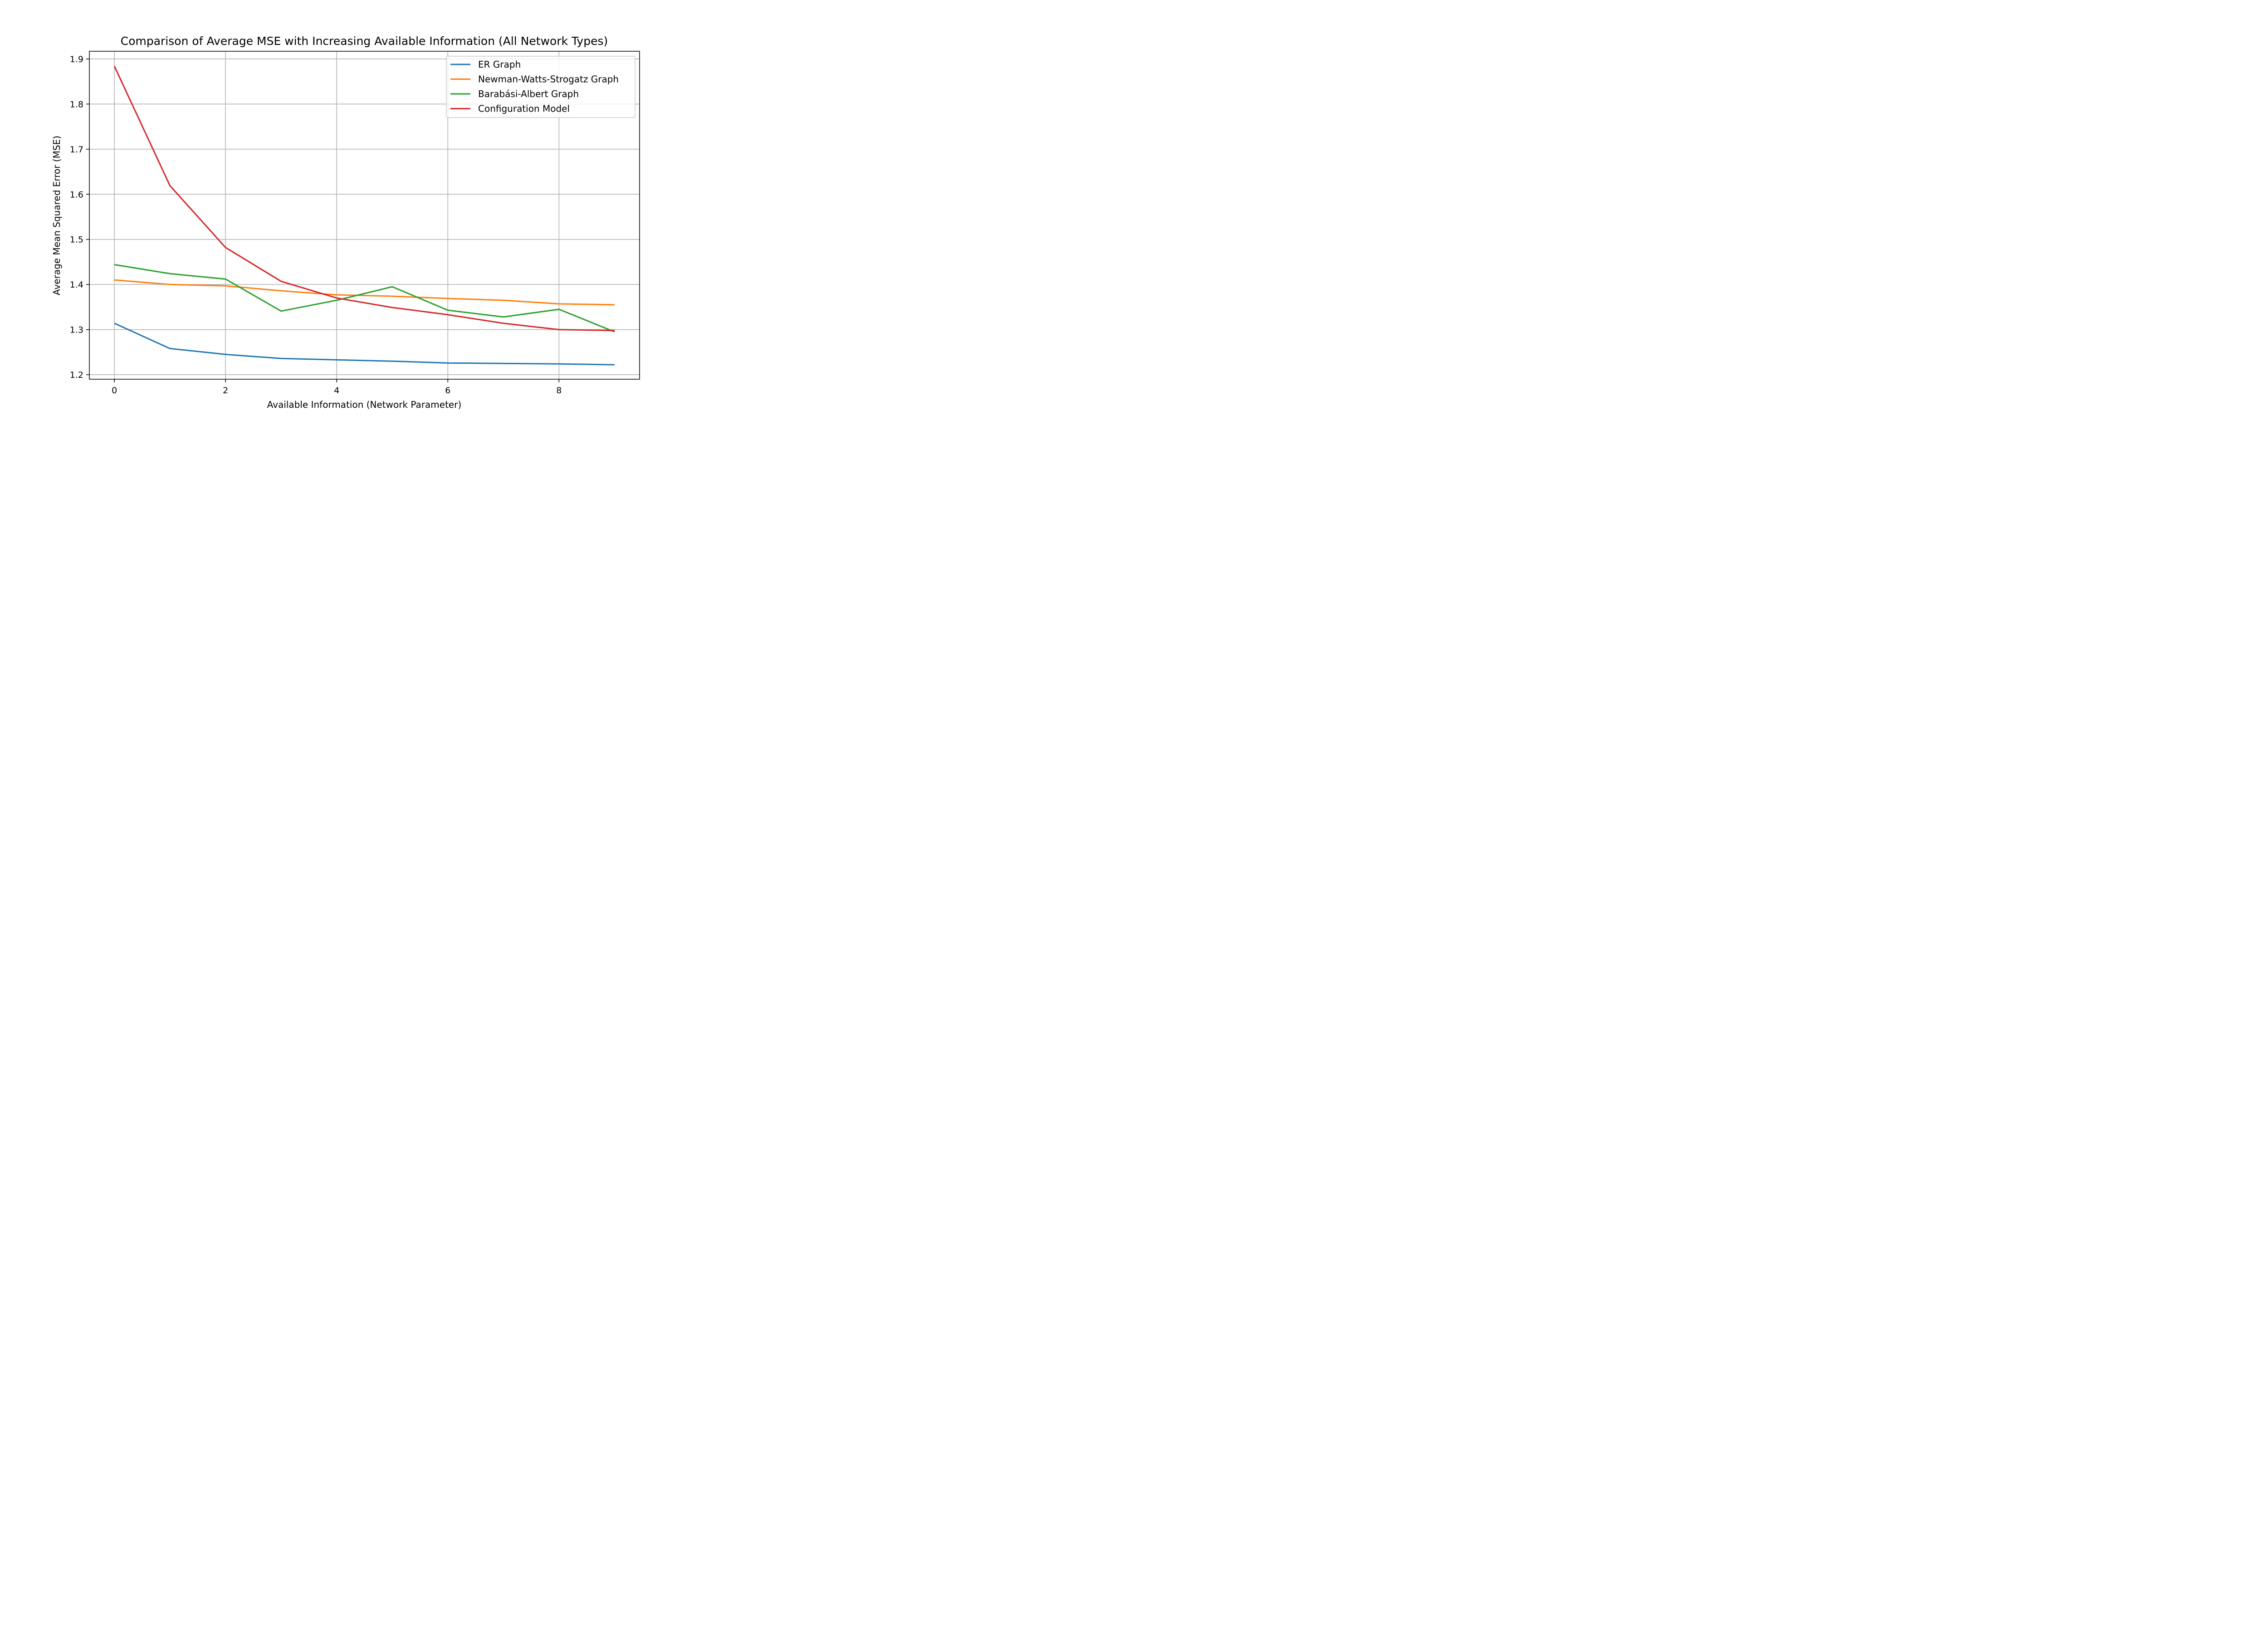 The width and height of the screenshot is (2268, 1633). I want to click on series-line-newman-watts-strogatz-graph, so click(365, 292).